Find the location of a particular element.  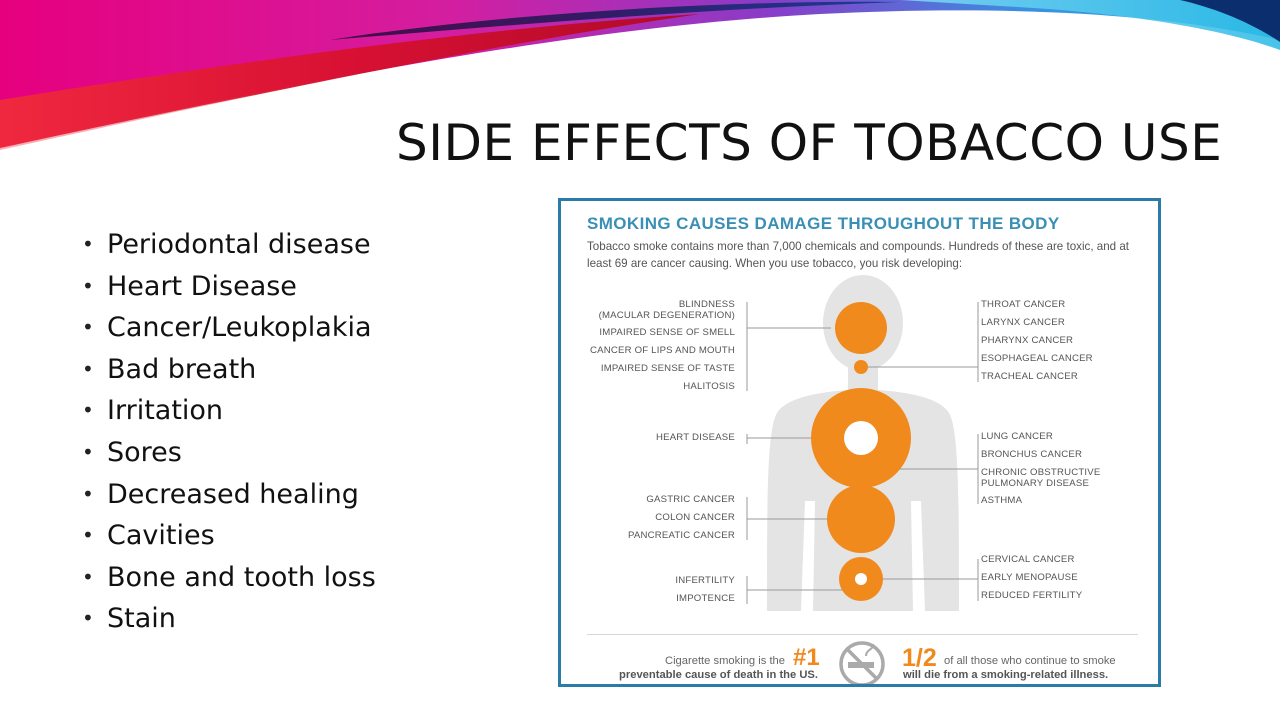

list-item: Periodontal disease is located at coordinates (229, 245).